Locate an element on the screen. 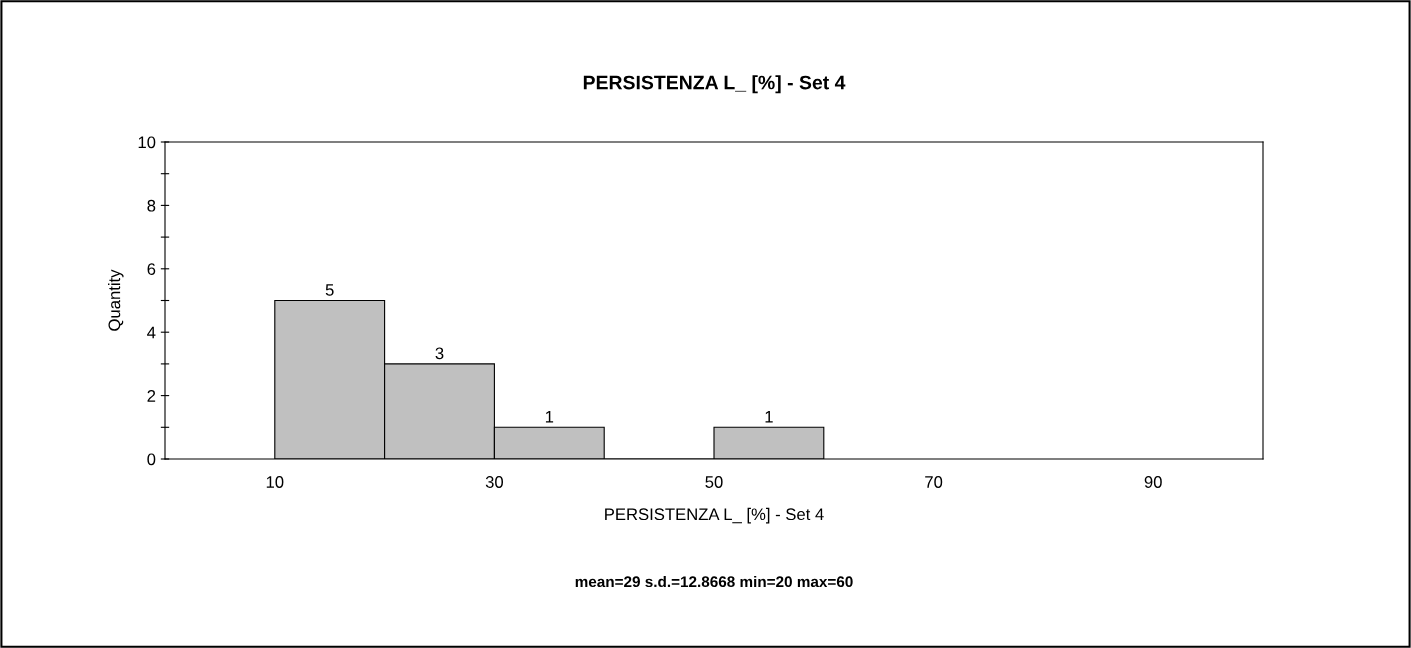 The height and width of the screenshot is (648, 1411). x-tick-label: 50 is located at coordinates (714, 482).